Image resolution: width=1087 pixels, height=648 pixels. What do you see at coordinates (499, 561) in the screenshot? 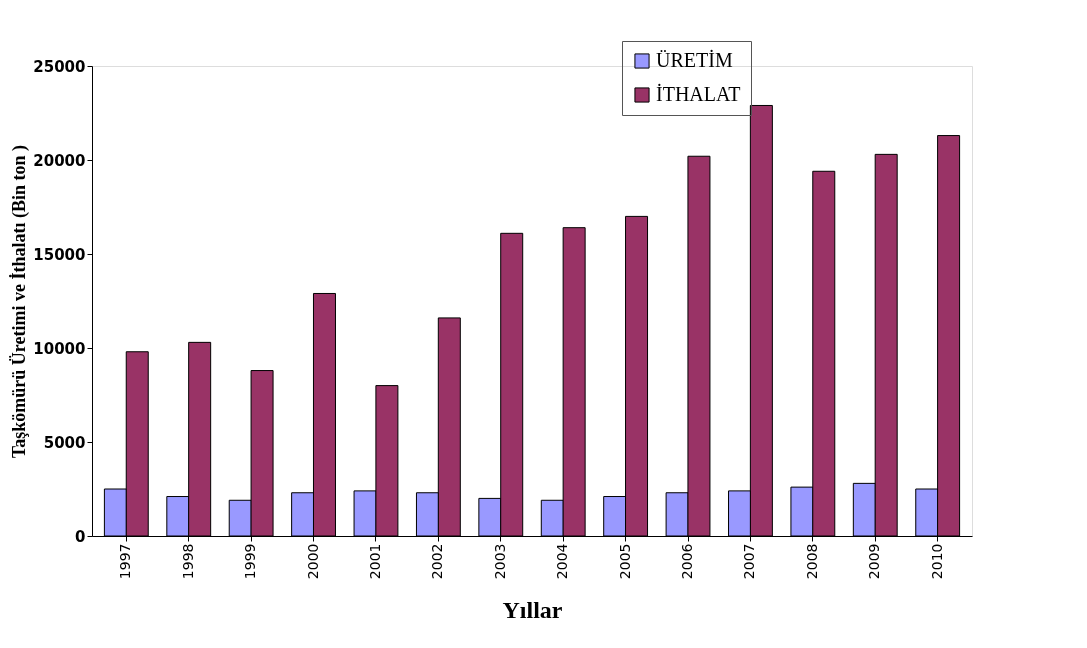
I see `x-tick-label: 2003` at bounding box center [499, 561].